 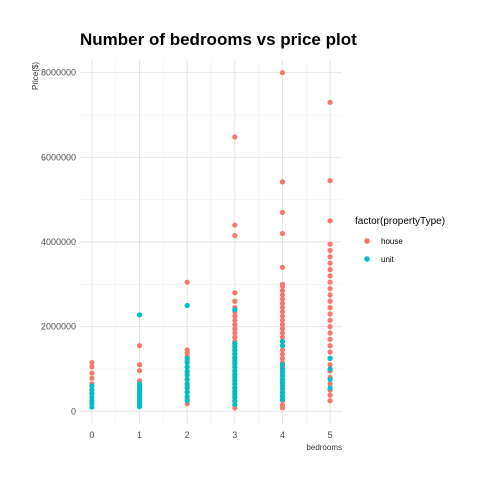 What do you see at coordinates (218, 39) in the screenshot?
I see `chart-title: Number of bedrooms vs price plot` at bounding box center [218, 39].